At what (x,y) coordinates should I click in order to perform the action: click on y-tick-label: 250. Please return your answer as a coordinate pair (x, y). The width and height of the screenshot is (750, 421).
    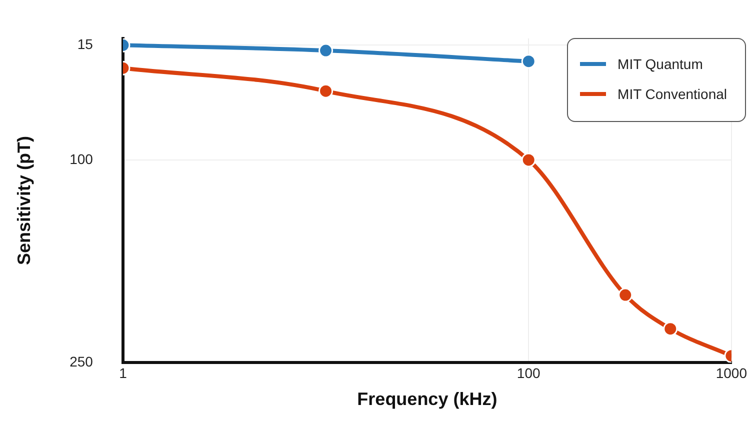
    Looking at the image, I should click on (82, 361).